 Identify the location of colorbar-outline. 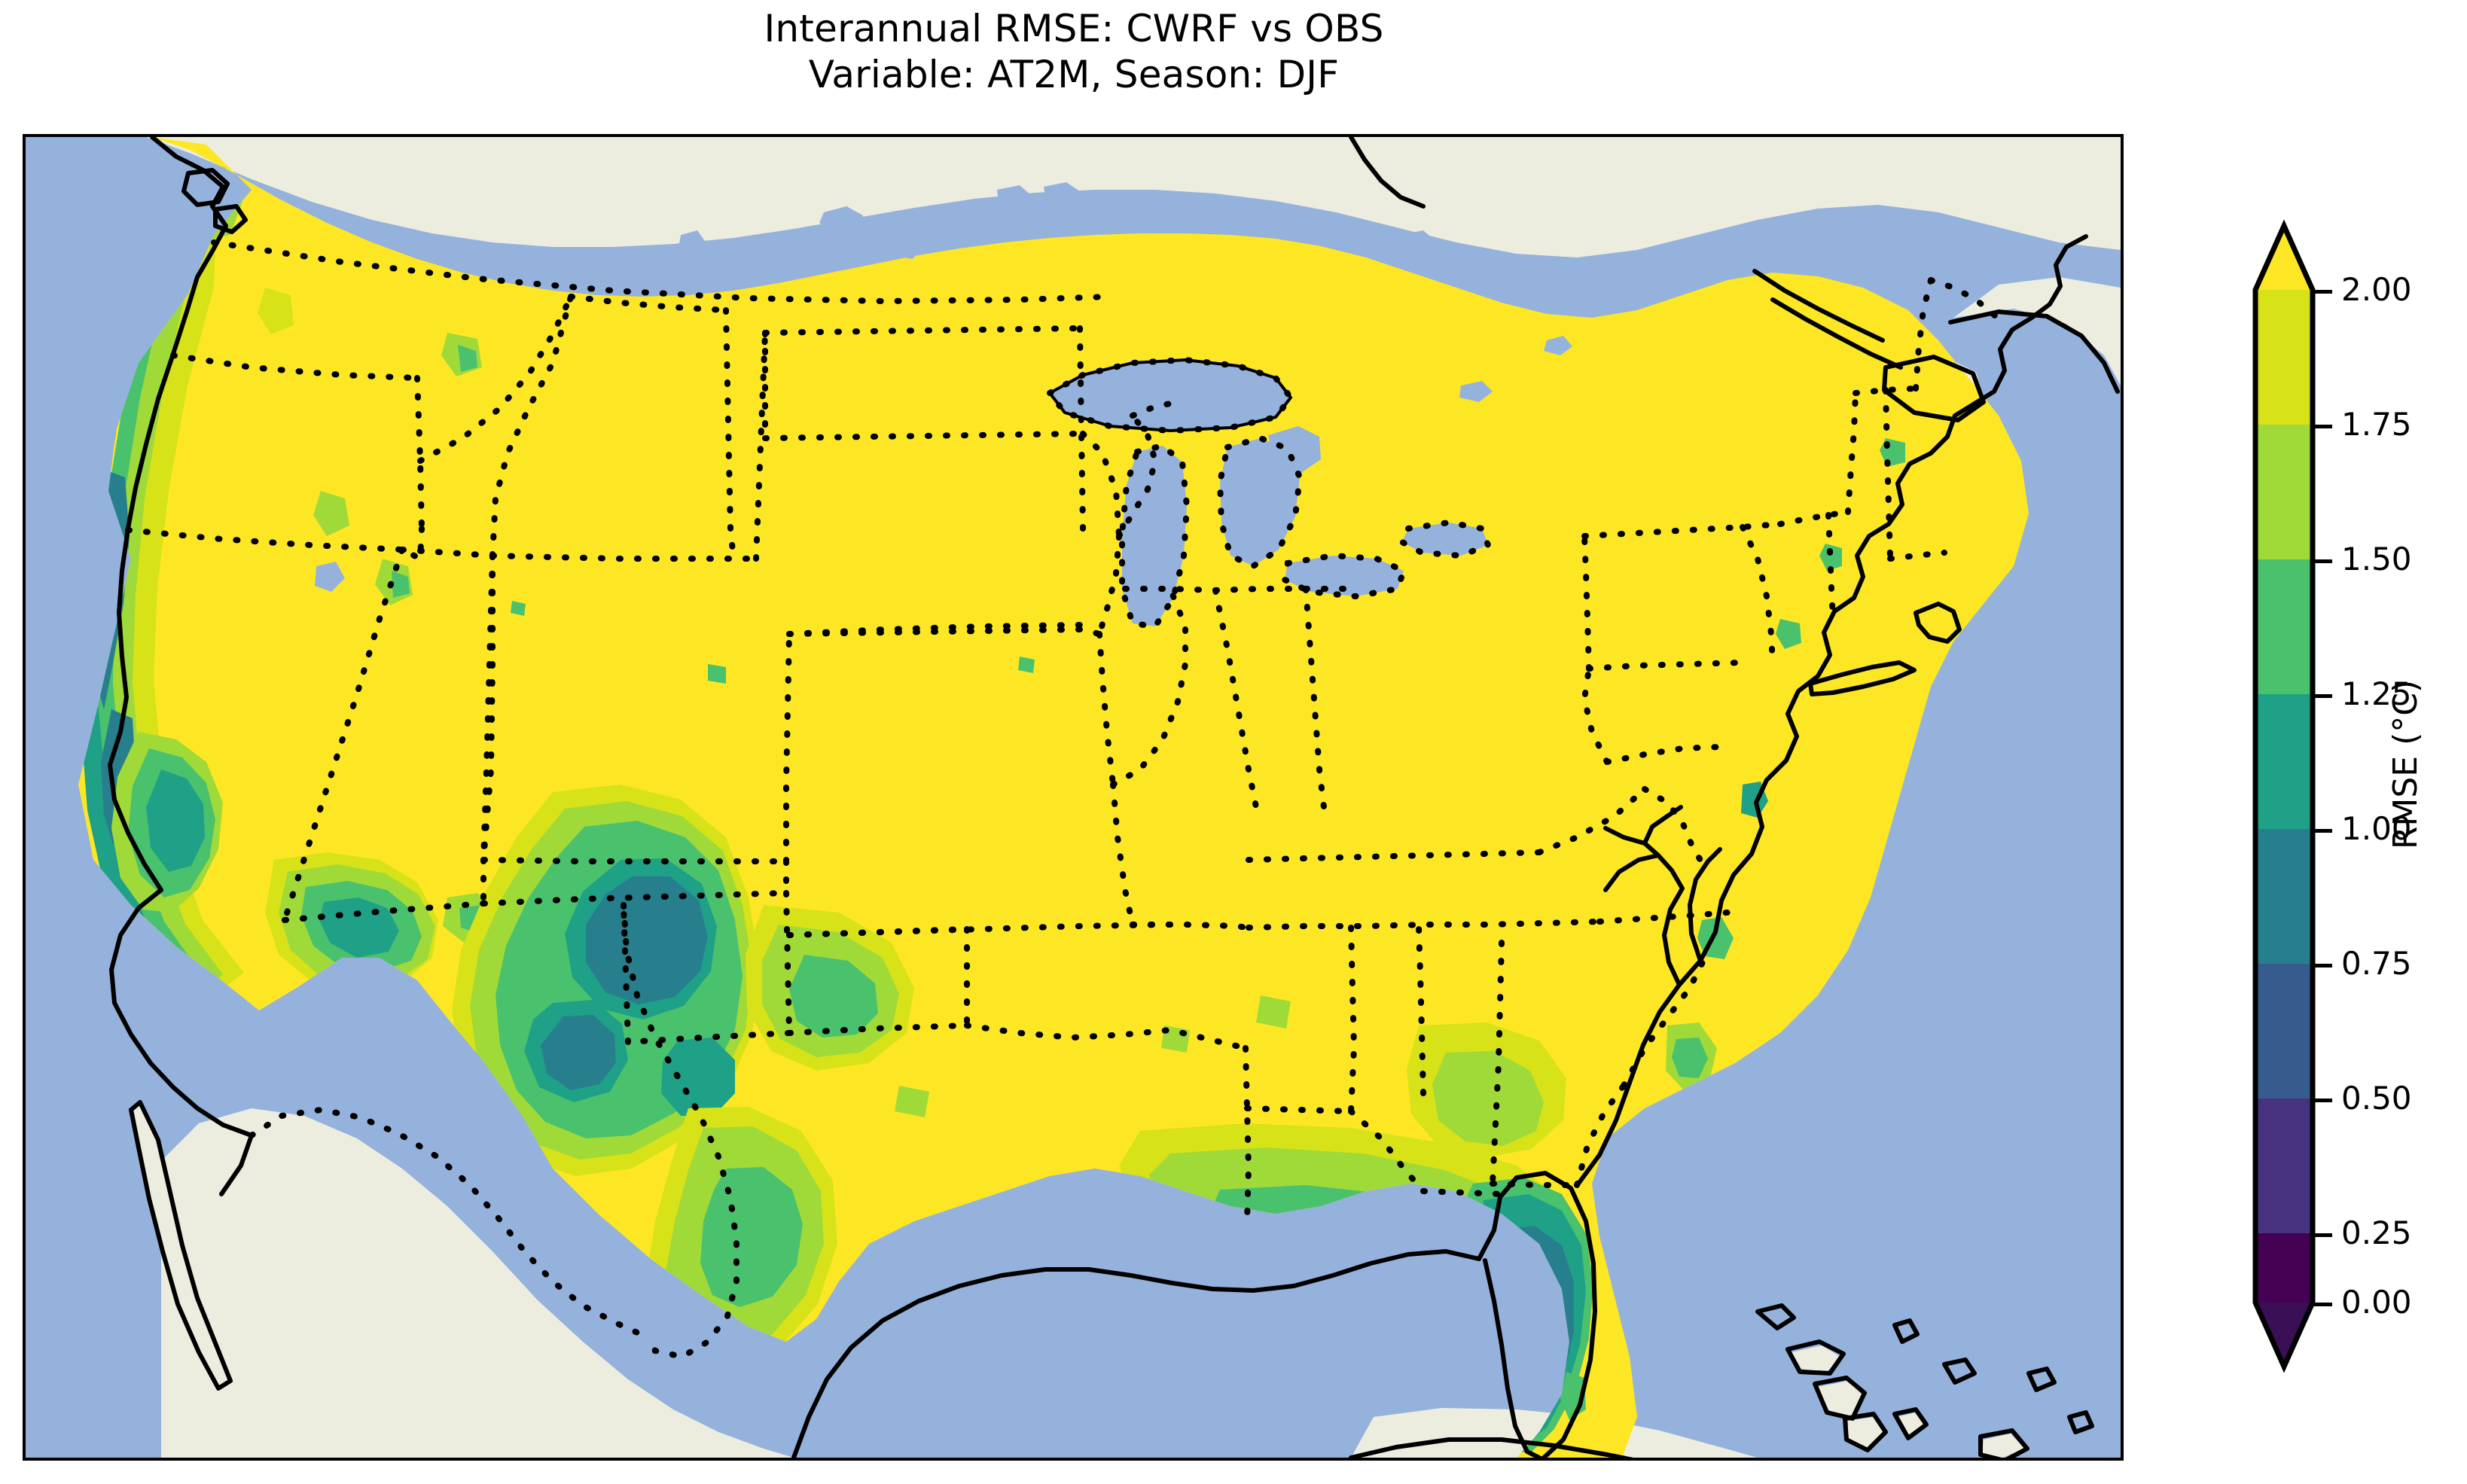
(2284, 764).